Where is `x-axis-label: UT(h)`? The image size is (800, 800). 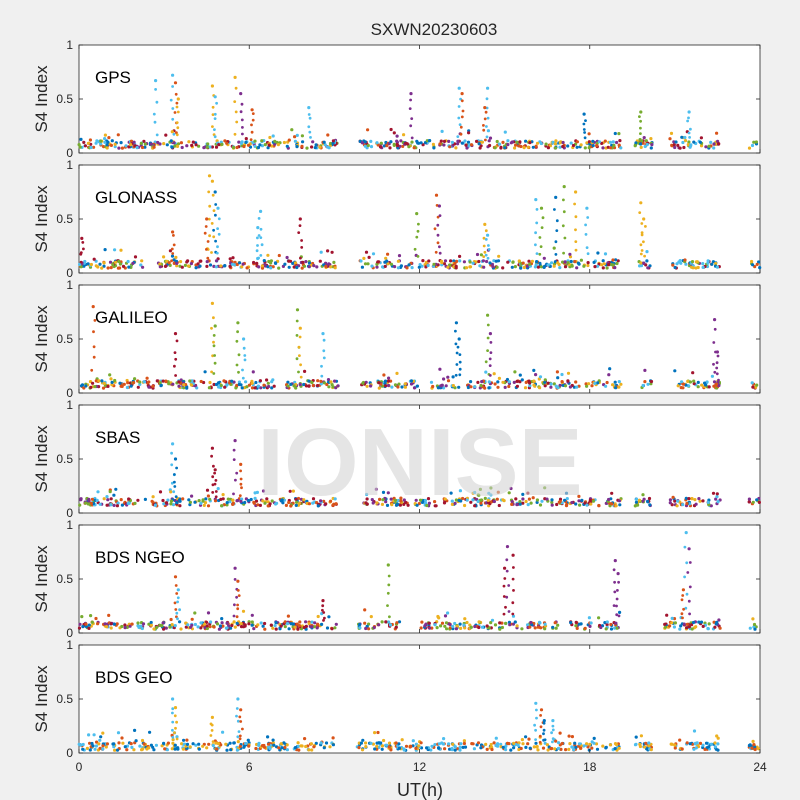
x-axis-label: UT(h) is located at coordinates (420, 790).